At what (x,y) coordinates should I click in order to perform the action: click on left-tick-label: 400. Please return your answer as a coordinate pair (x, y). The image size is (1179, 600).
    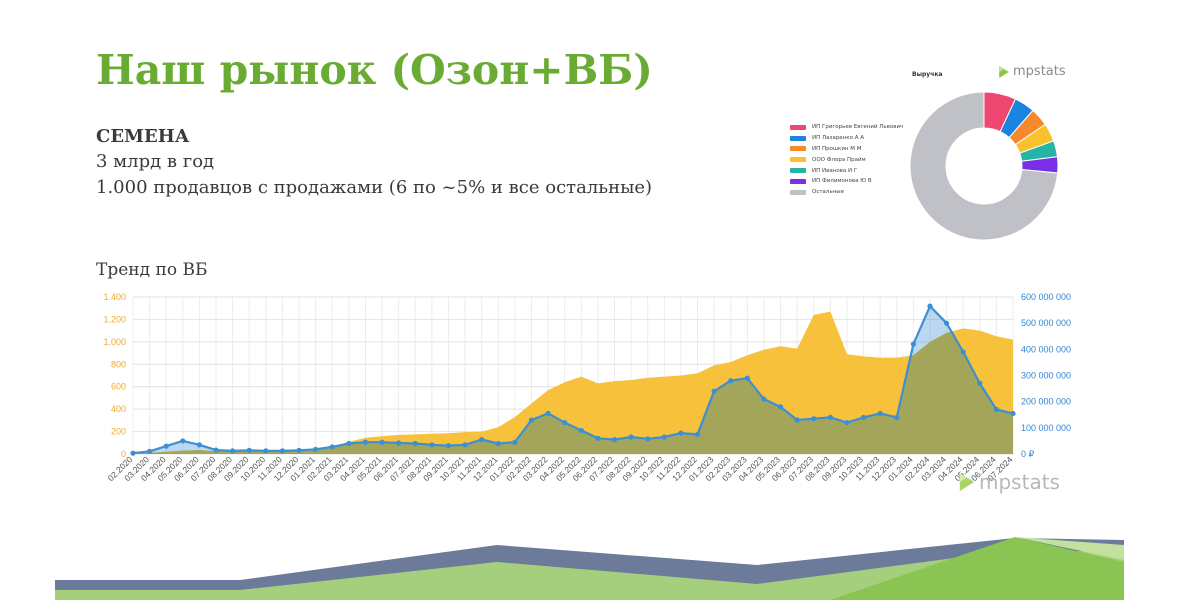
    Looking at the image, I should click on (118, 409).